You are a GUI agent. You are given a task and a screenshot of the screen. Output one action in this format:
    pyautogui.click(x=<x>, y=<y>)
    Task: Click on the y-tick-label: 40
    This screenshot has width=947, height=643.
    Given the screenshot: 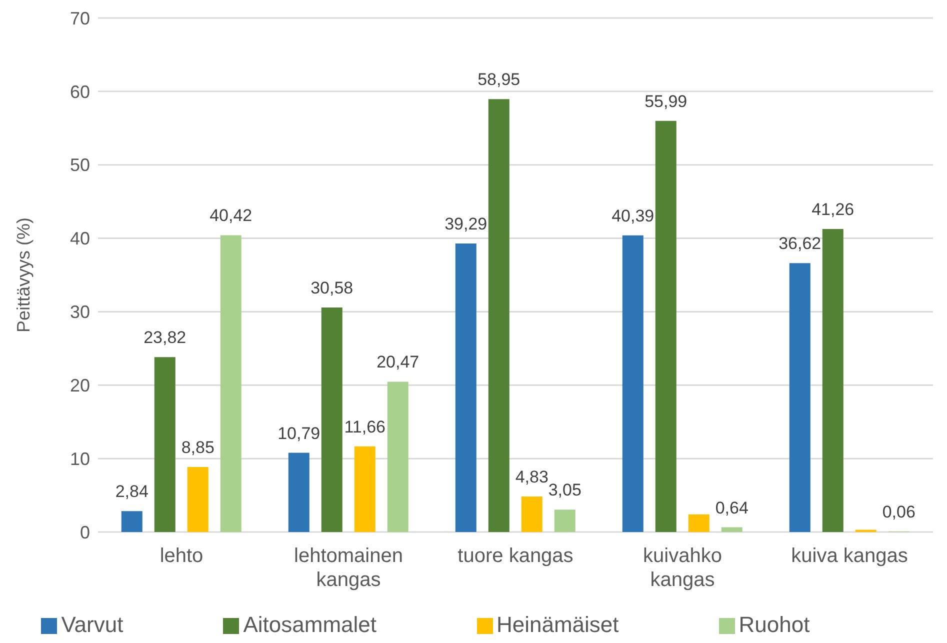 What is the action you would take?
    pyautogui.click(x=80, y=238)
    